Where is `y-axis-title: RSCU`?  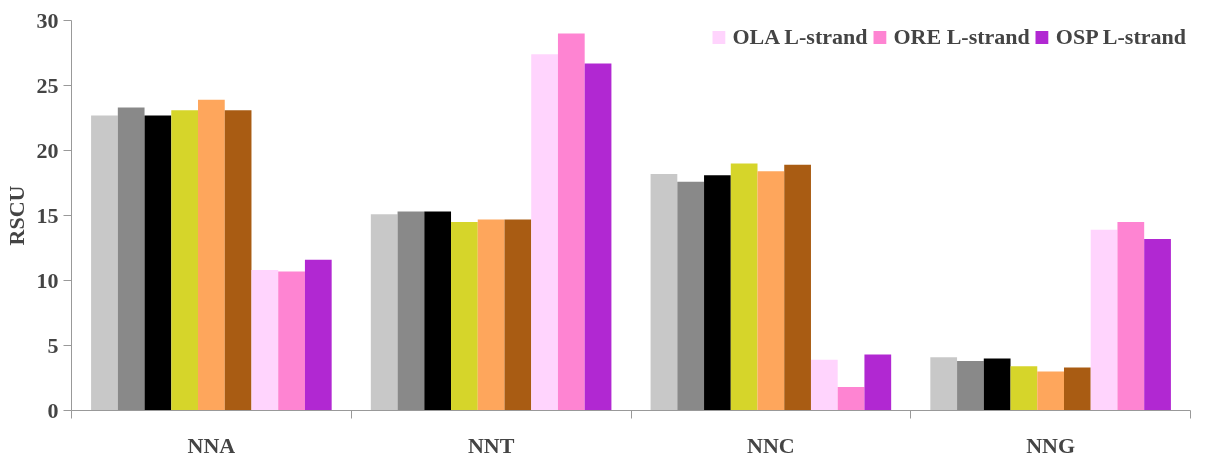 y-axis-title: RSCU is located at coordinates (16, 215).